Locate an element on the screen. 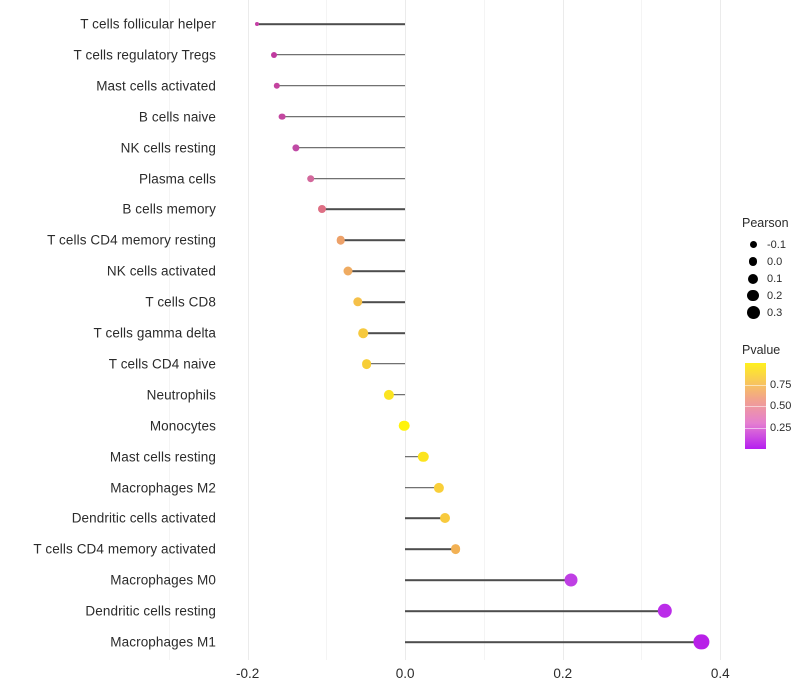 This screenshot has width=800, height=700. size-legend-label: 0.2 is located at coordinates (775, 295).